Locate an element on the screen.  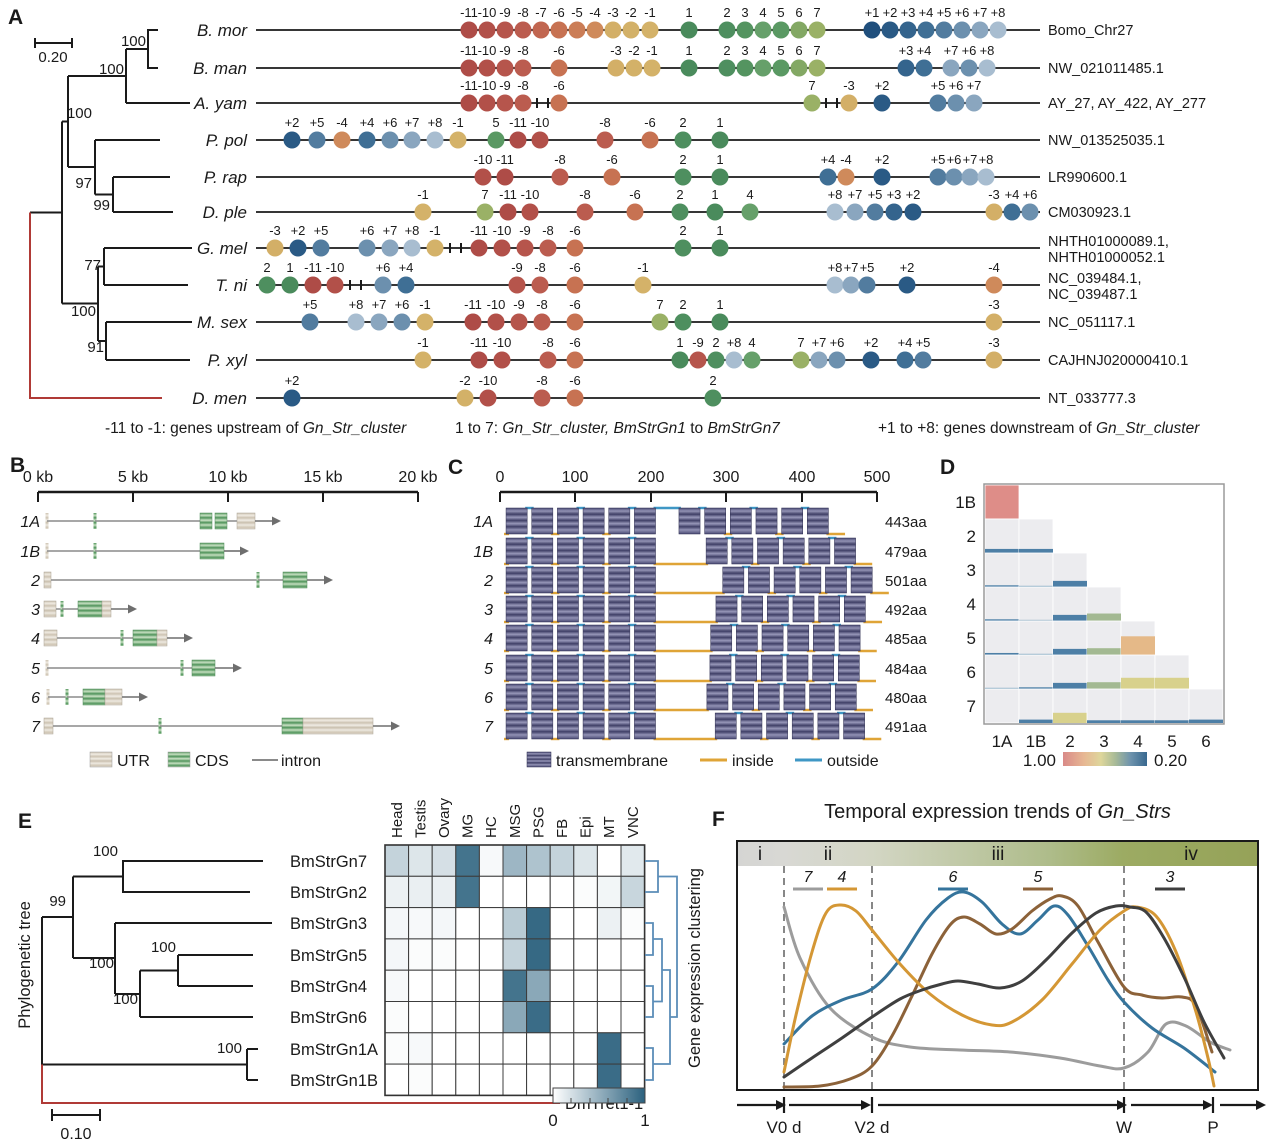
expression-clustering-label: Gene expression clustering is located at coordinates (695, 968).